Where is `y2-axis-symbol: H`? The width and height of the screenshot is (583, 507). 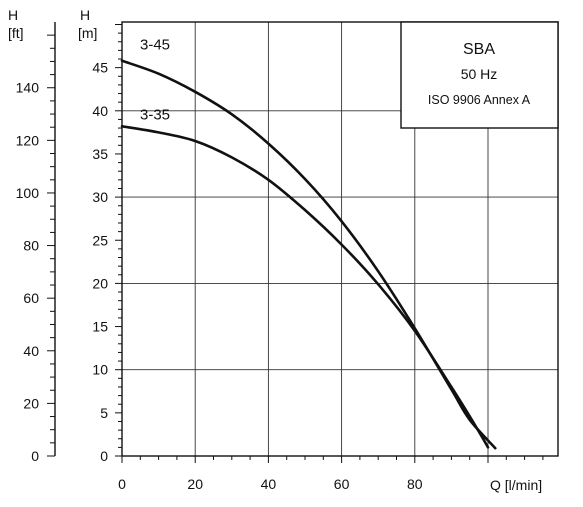
y2-axis-symbol: H is located at coordinates (13, 15).